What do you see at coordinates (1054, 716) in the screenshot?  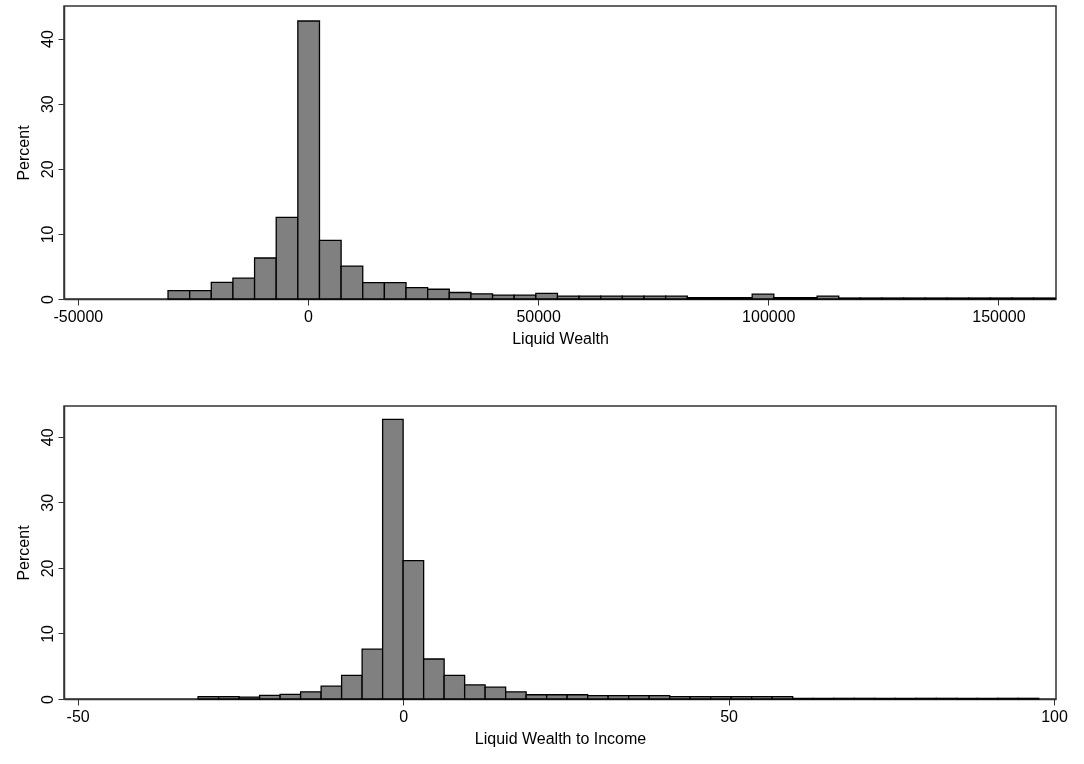 I see `x-tick-label: 100` at bounding box center [1054, 716].